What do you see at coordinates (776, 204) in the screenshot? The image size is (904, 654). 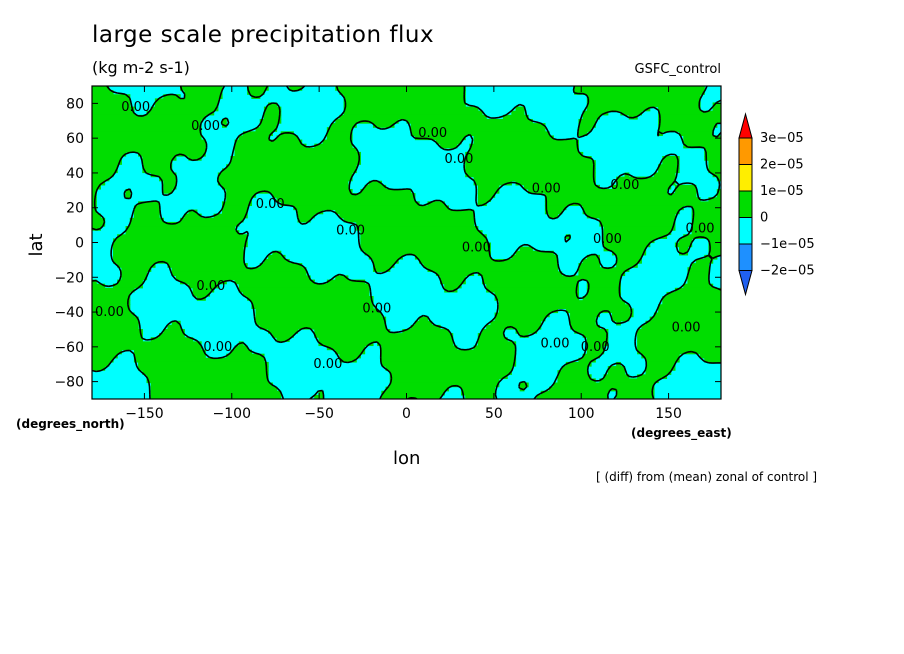 I see `colorbar: 3e−05 2e−05 1e−05 0 −1e−05 −2e−05` at bounding box center [776, 204].